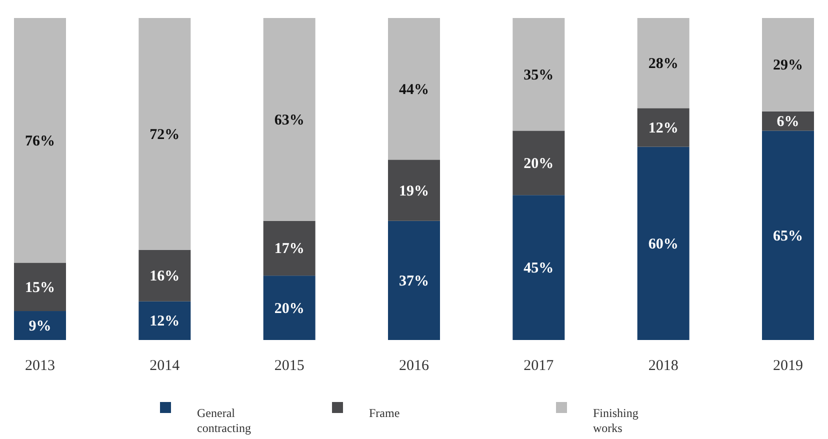 This screenshot has width=828, height=439. I want to click on data-label: 45%, so click(539, 268).